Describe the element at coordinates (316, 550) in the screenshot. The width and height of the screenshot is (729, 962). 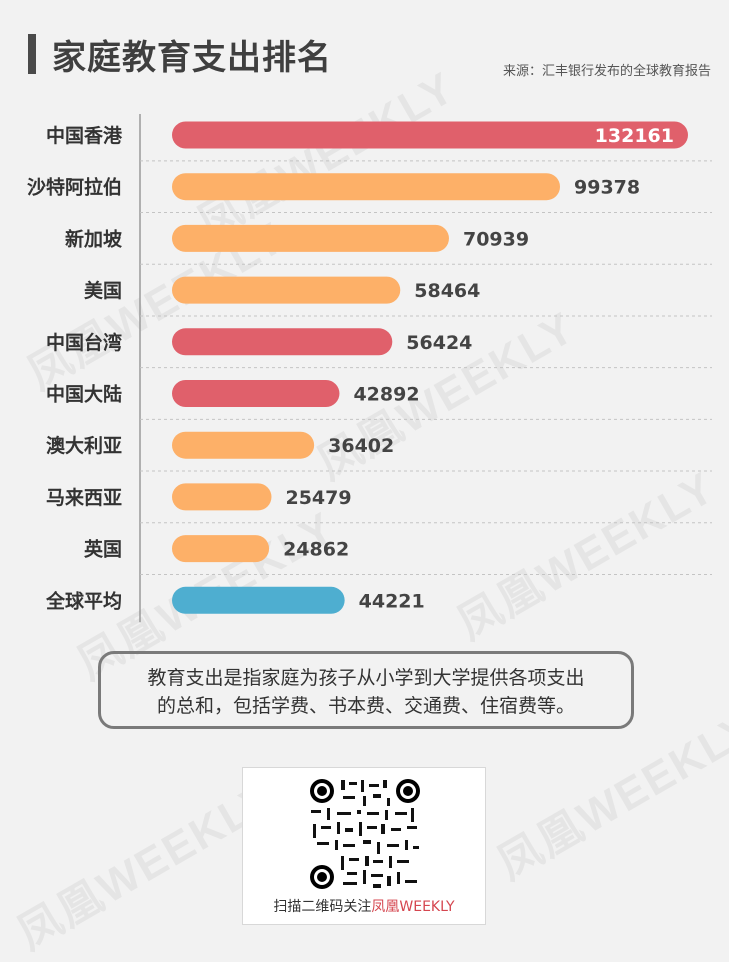
I see `value-label: 24862` at that location.